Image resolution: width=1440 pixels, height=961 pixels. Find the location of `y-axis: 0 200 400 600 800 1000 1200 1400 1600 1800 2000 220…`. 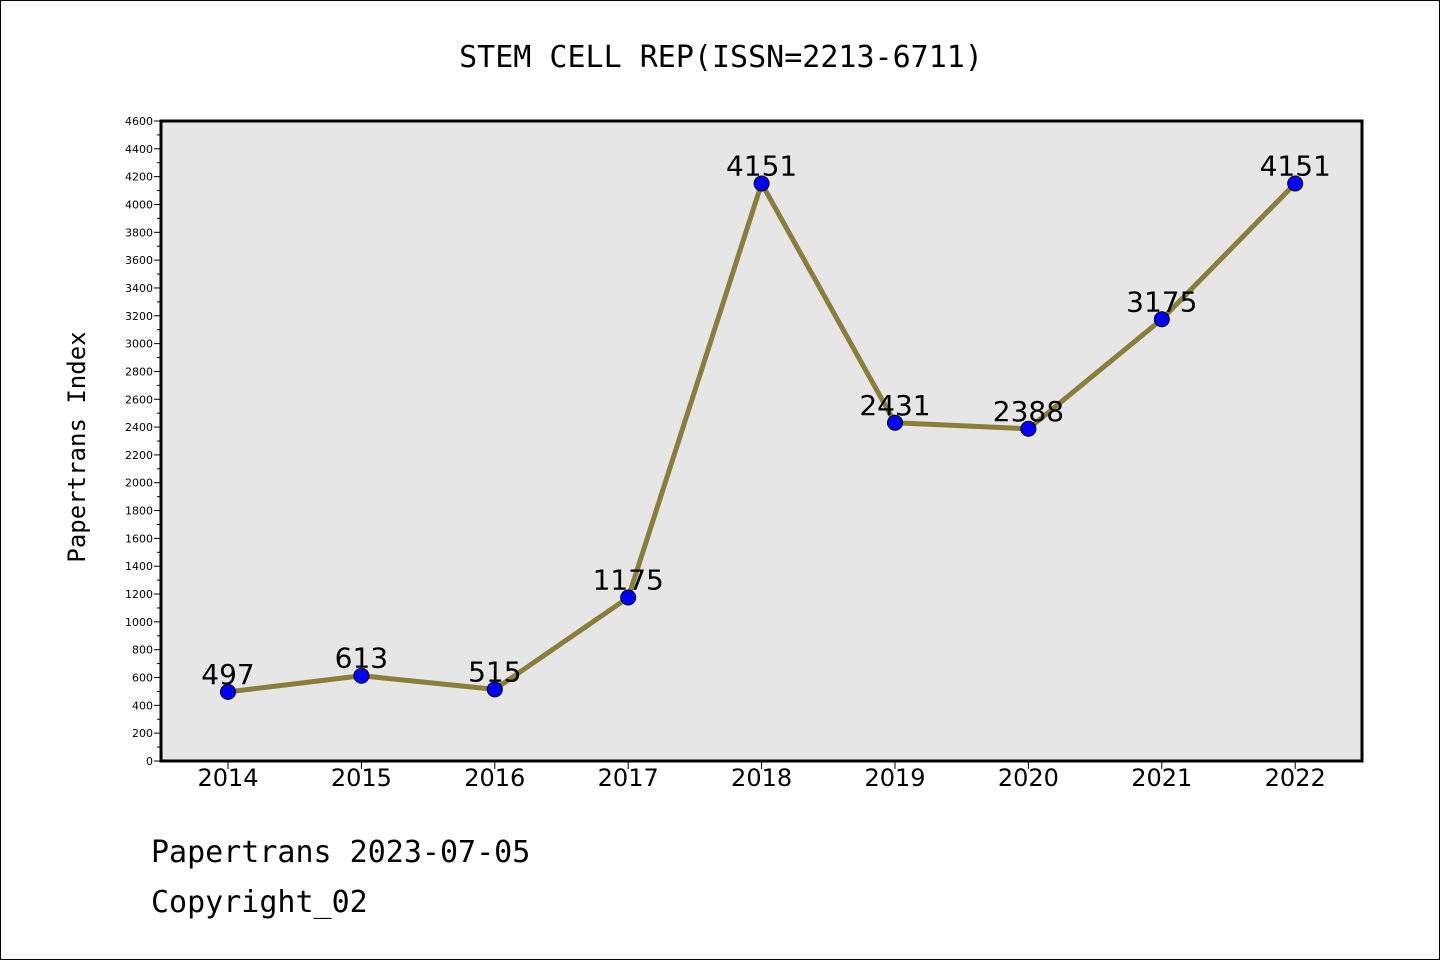

y-axis: 0 200 400 600 800 1000 1200 1400 1600 1800 2000 220… is located at coordinates (143, 441).